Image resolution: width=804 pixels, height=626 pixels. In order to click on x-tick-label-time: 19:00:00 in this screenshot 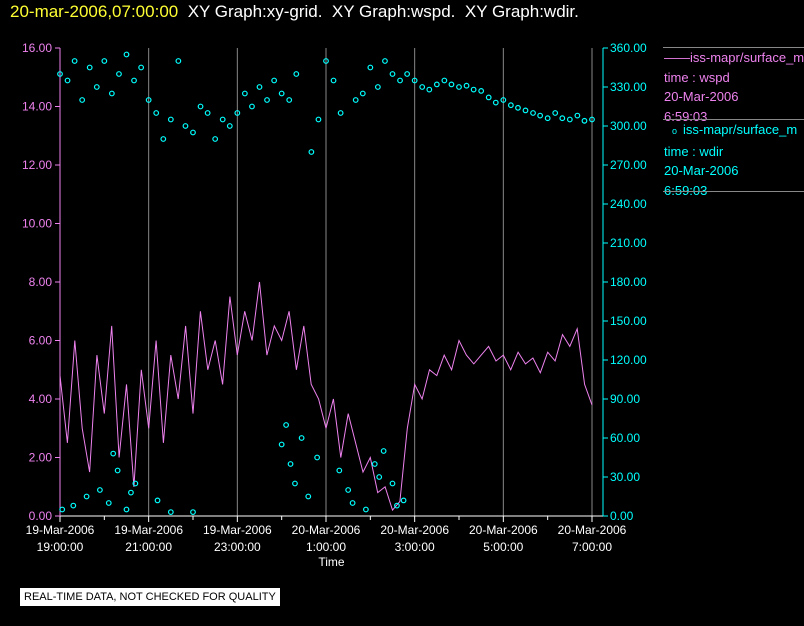, I will do `click(60, 547)`.